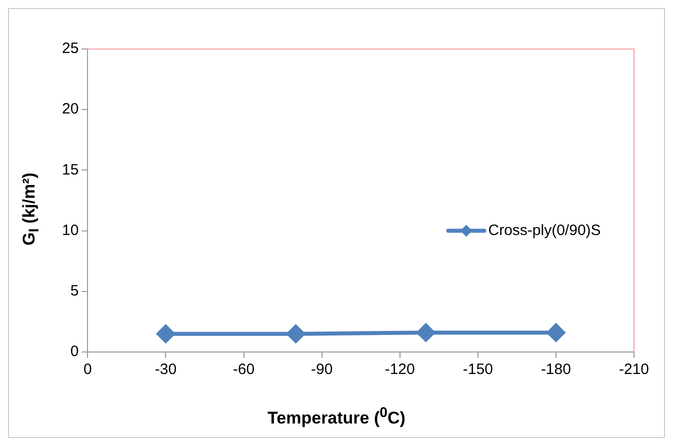 This screenshot has height=446, width=673. What do you see at coordinates (165, 369) in the screenshot?
I see `x-tick-label: -30` at bounding box center [165, 369].